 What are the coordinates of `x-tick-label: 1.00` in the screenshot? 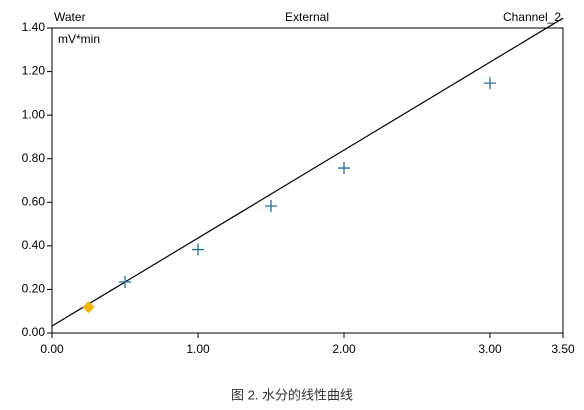 It's located at (198, 349).